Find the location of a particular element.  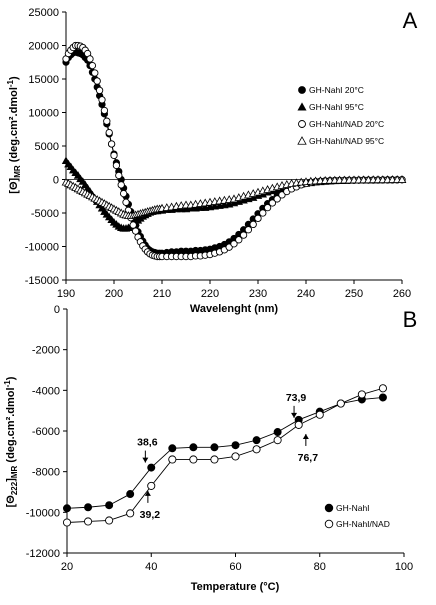

x-tick-label: 40 is located at coordinates (151, 567).